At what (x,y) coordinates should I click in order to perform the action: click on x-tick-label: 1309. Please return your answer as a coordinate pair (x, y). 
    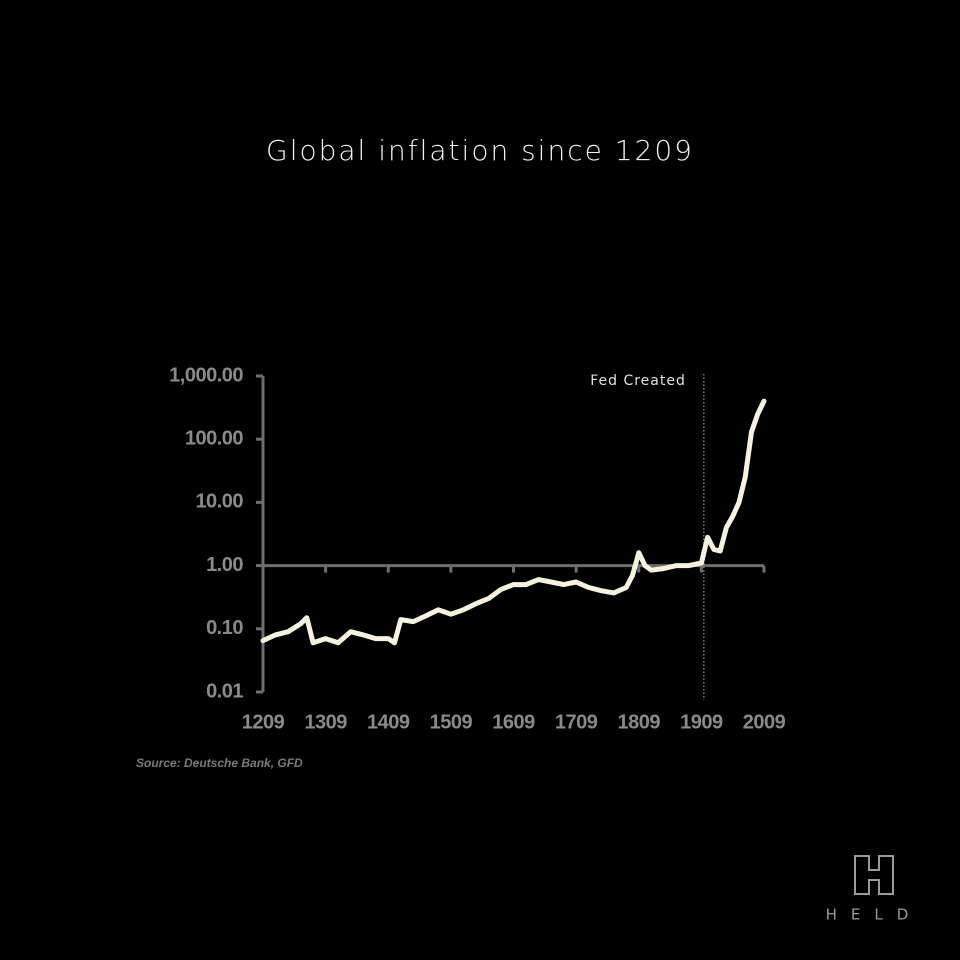
    Looking at the image, I should click on (325, 722).